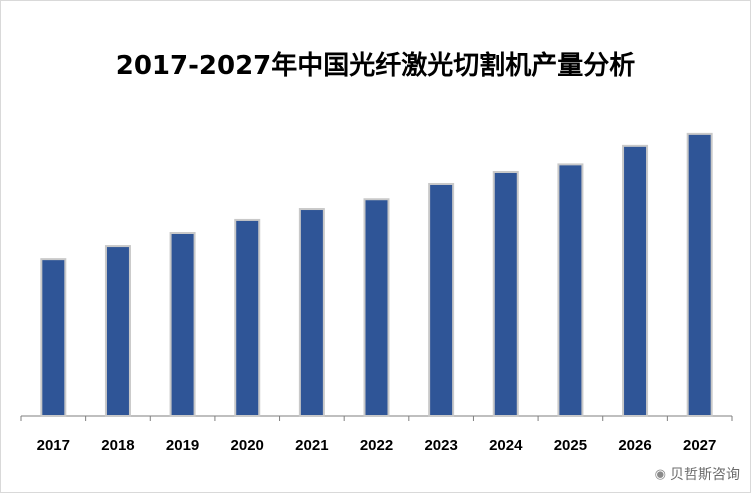 This screenshot has height=494, width=751. I want to click on bar-2022, so click(376, 307).